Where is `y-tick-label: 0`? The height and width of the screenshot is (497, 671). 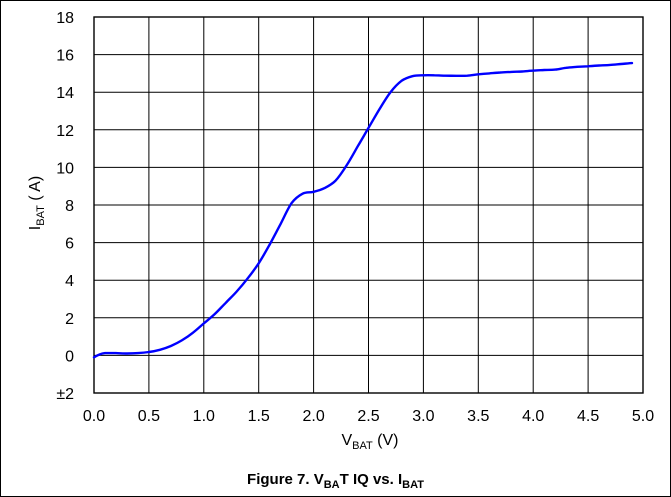 y-tick-label: 0 is located at coordinates (69, 356).